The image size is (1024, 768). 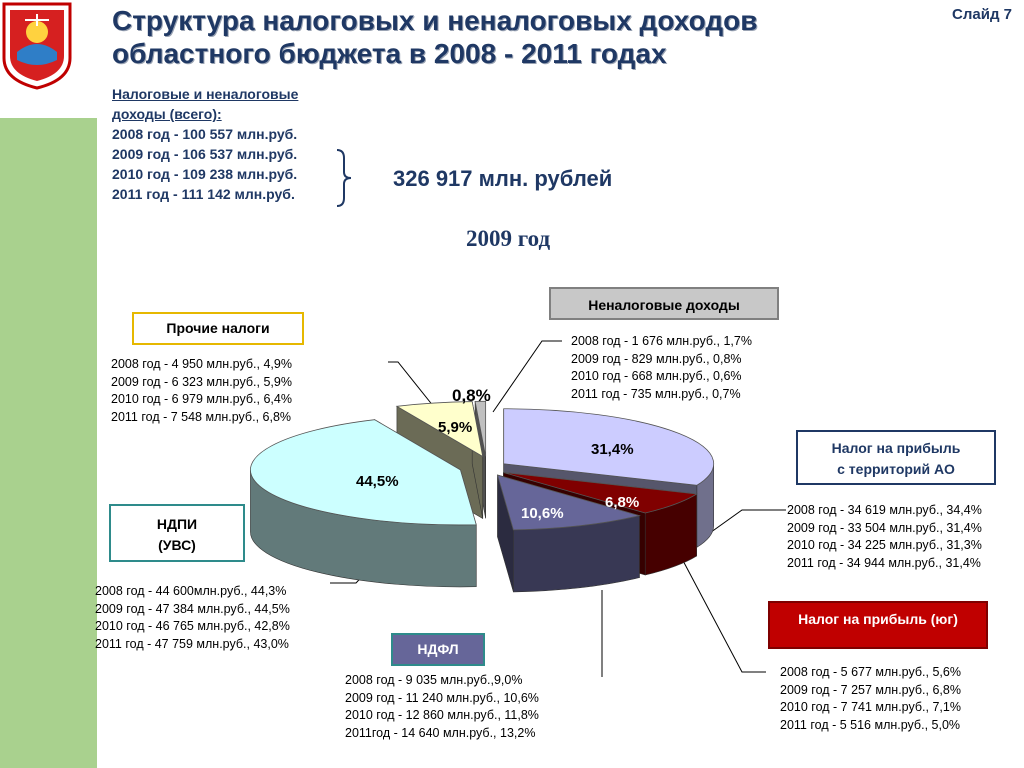 I want to click on stats-line: 2011 год - 5 516 млн.руб., 5,0%, so click(x=870, y=724).